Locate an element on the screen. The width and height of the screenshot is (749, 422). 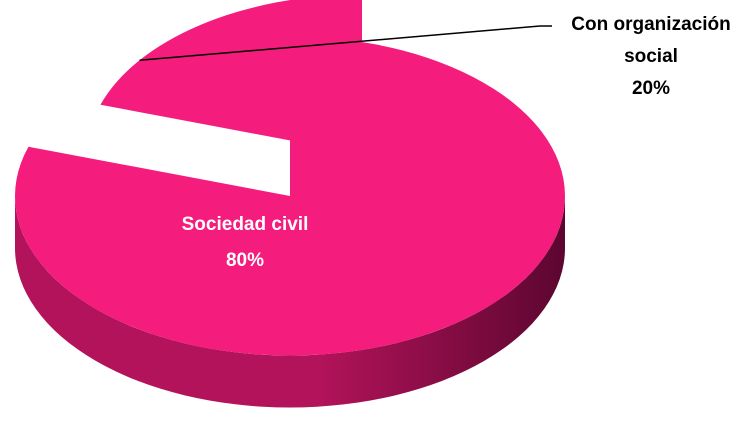
pie-slice-organizacion is located at coordinates (231, 77).